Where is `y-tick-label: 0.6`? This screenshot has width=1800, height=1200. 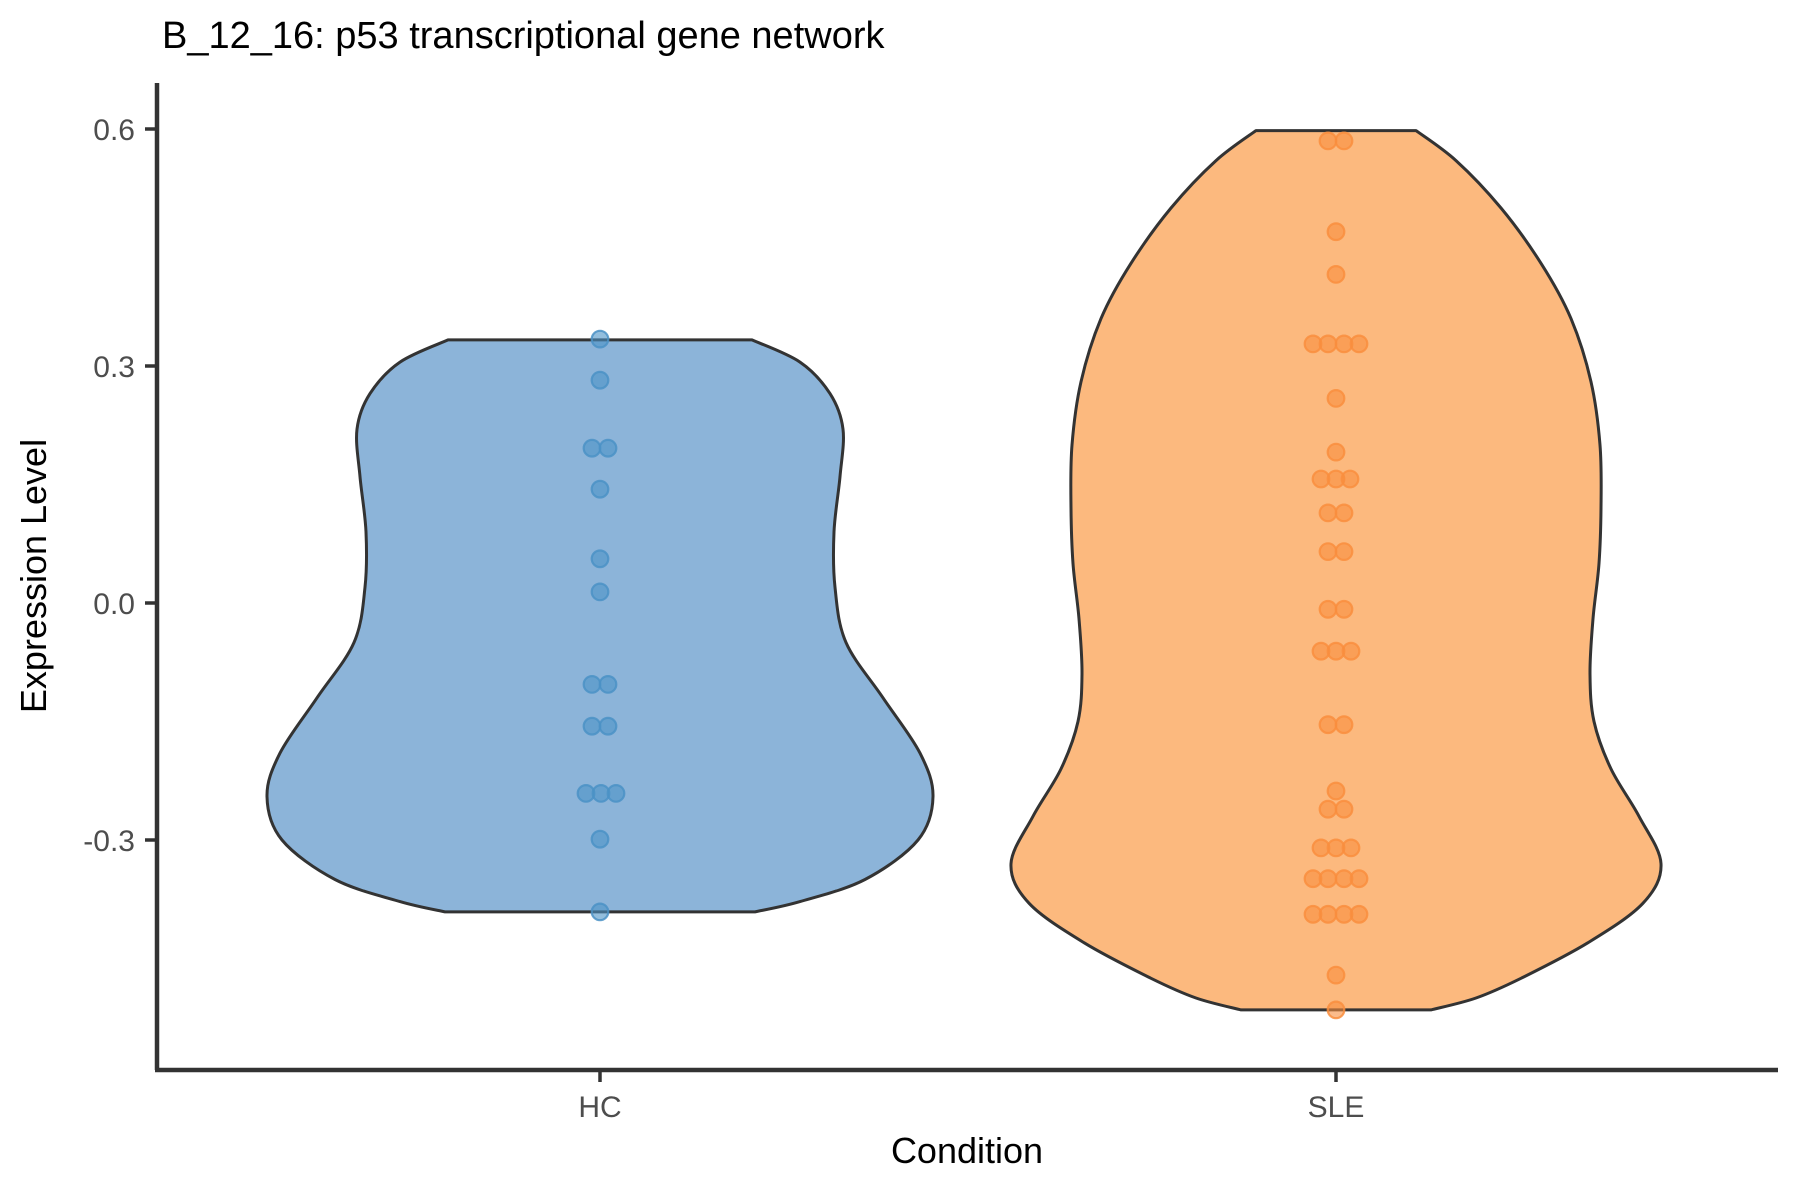 y-tick-label: 0.6 is located at coordinates (114, 130).